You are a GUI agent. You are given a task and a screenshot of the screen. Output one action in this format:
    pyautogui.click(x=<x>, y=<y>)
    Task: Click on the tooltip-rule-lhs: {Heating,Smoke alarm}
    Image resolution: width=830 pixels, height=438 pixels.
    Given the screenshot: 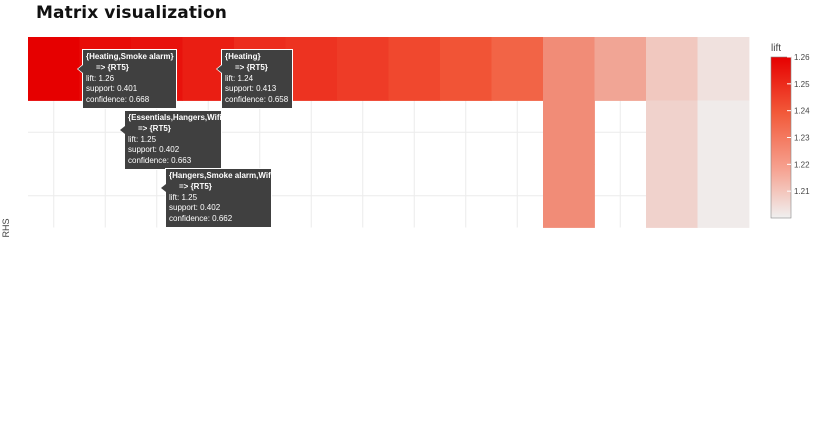 What is the action you would take?
    pyautogui.click(x=130, y=56)
    